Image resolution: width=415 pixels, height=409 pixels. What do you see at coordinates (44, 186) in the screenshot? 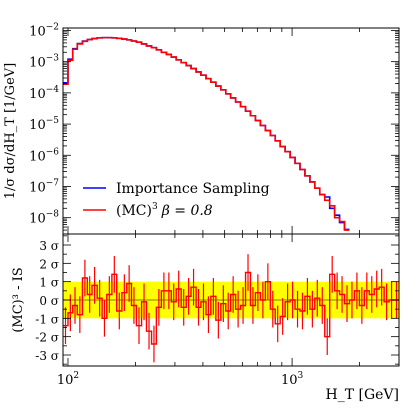
I see `y-tick-label: 10⁻⁷` at bounding box center [44, 186].